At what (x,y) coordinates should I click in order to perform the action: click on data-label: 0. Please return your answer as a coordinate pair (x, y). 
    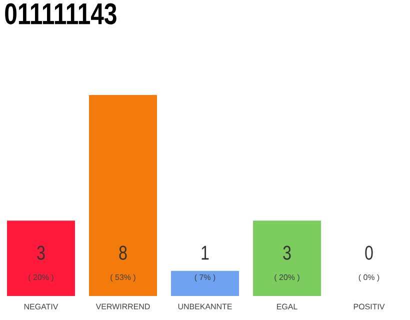
    Looking at the image, I should click on (369, 253).